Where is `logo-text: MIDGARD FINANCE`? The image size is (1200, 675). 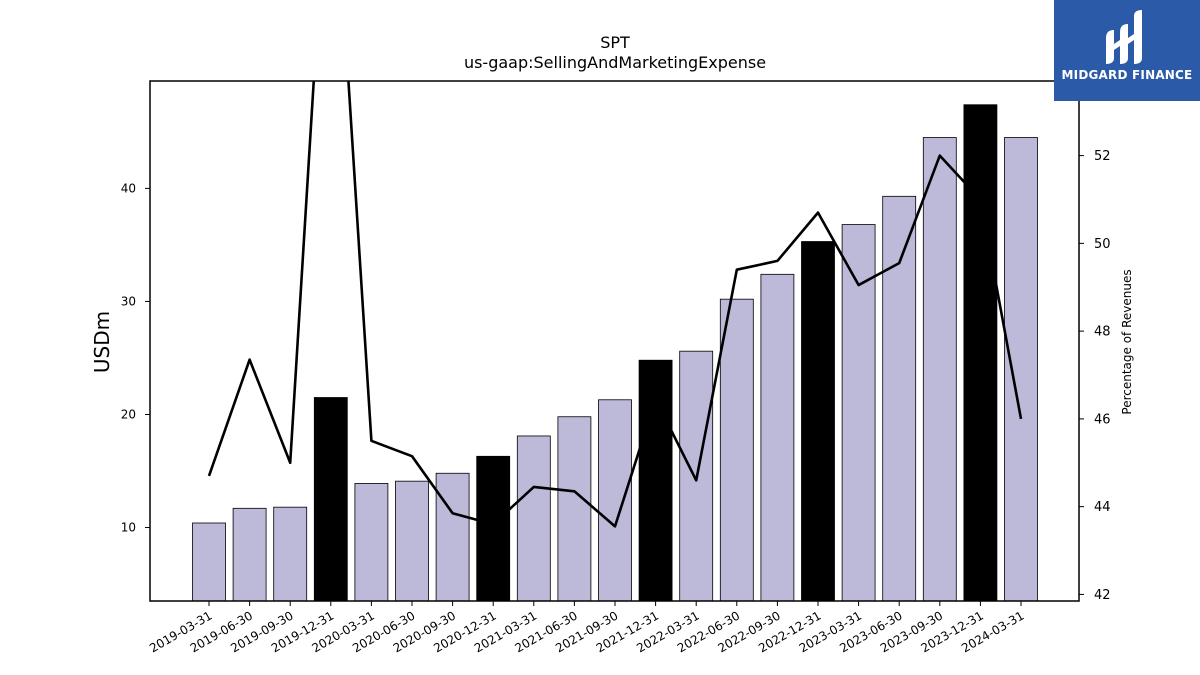
logo-text: MIDGARD FINANCE is located at coordinates (1127, 75).